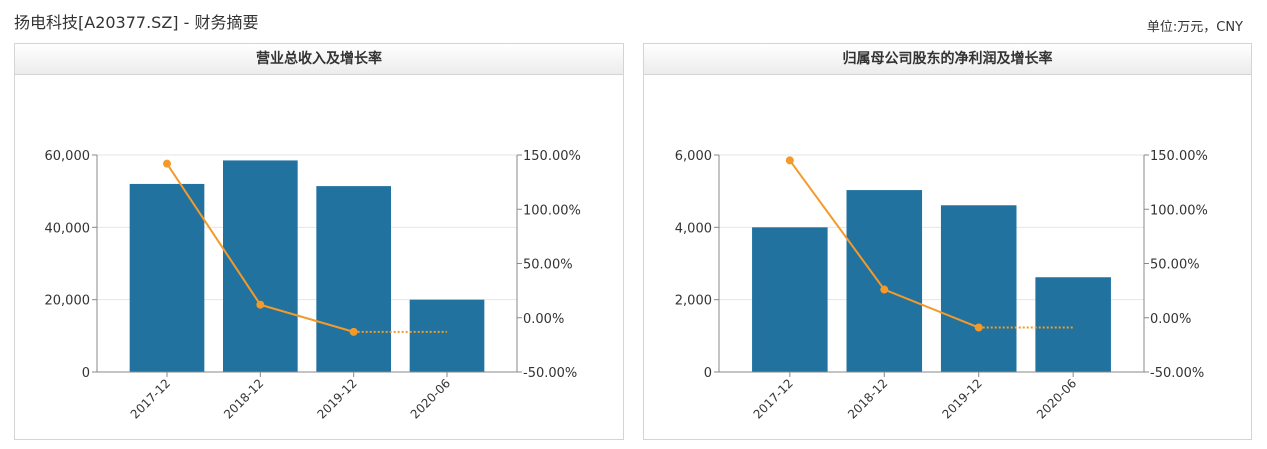 This screenshot has height=449, width=1267. Describe the element at coordinates (1194, 27) in the screenshot. I see `unit-label: 单位:万元，CNY` at that location.